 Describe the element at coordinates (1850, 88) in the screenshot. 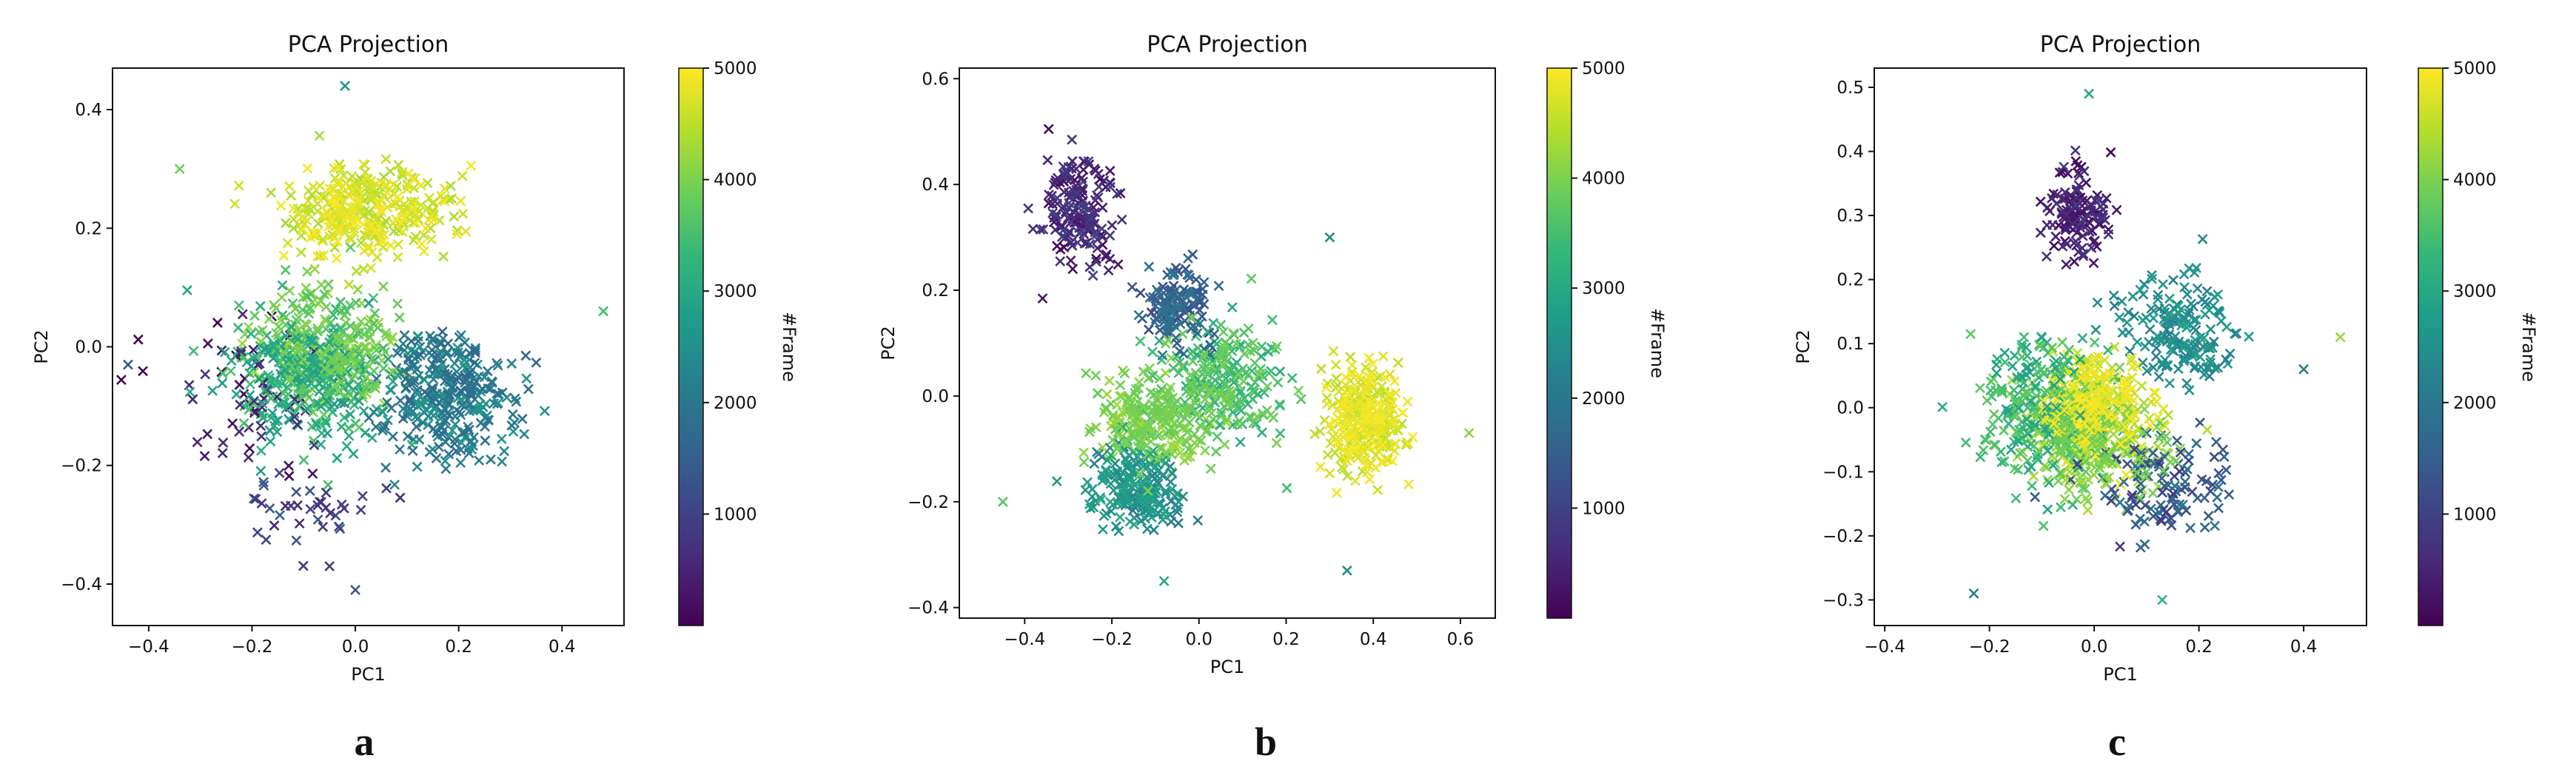

I see `y-tick-label: 0.5` at that location.